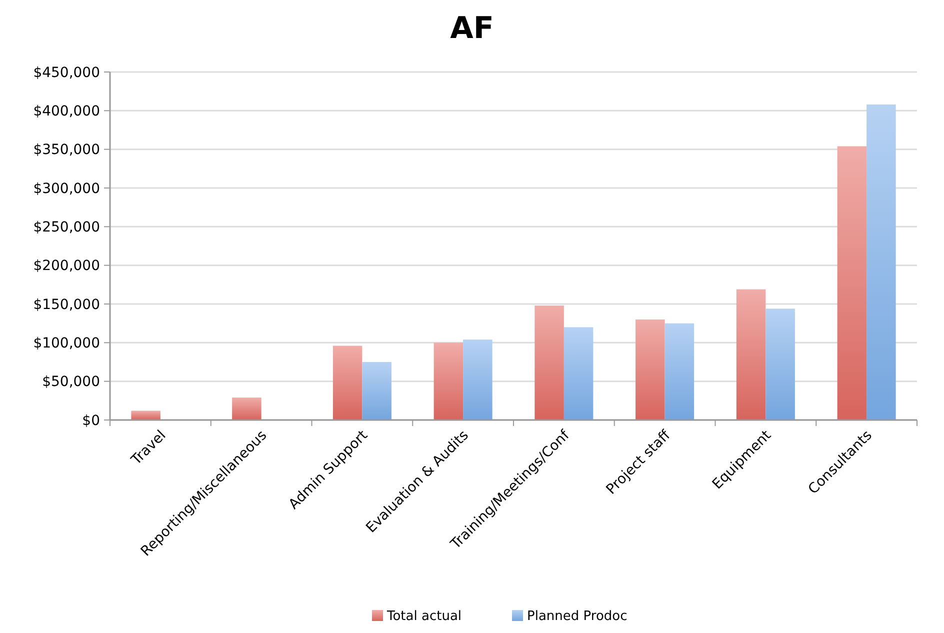 Image resolution: width=944 pixels, height=633 pixels. Describe the element at coordinates (66, 188) in the screenshot. I see `y-tick-label: $300,000` at that location.